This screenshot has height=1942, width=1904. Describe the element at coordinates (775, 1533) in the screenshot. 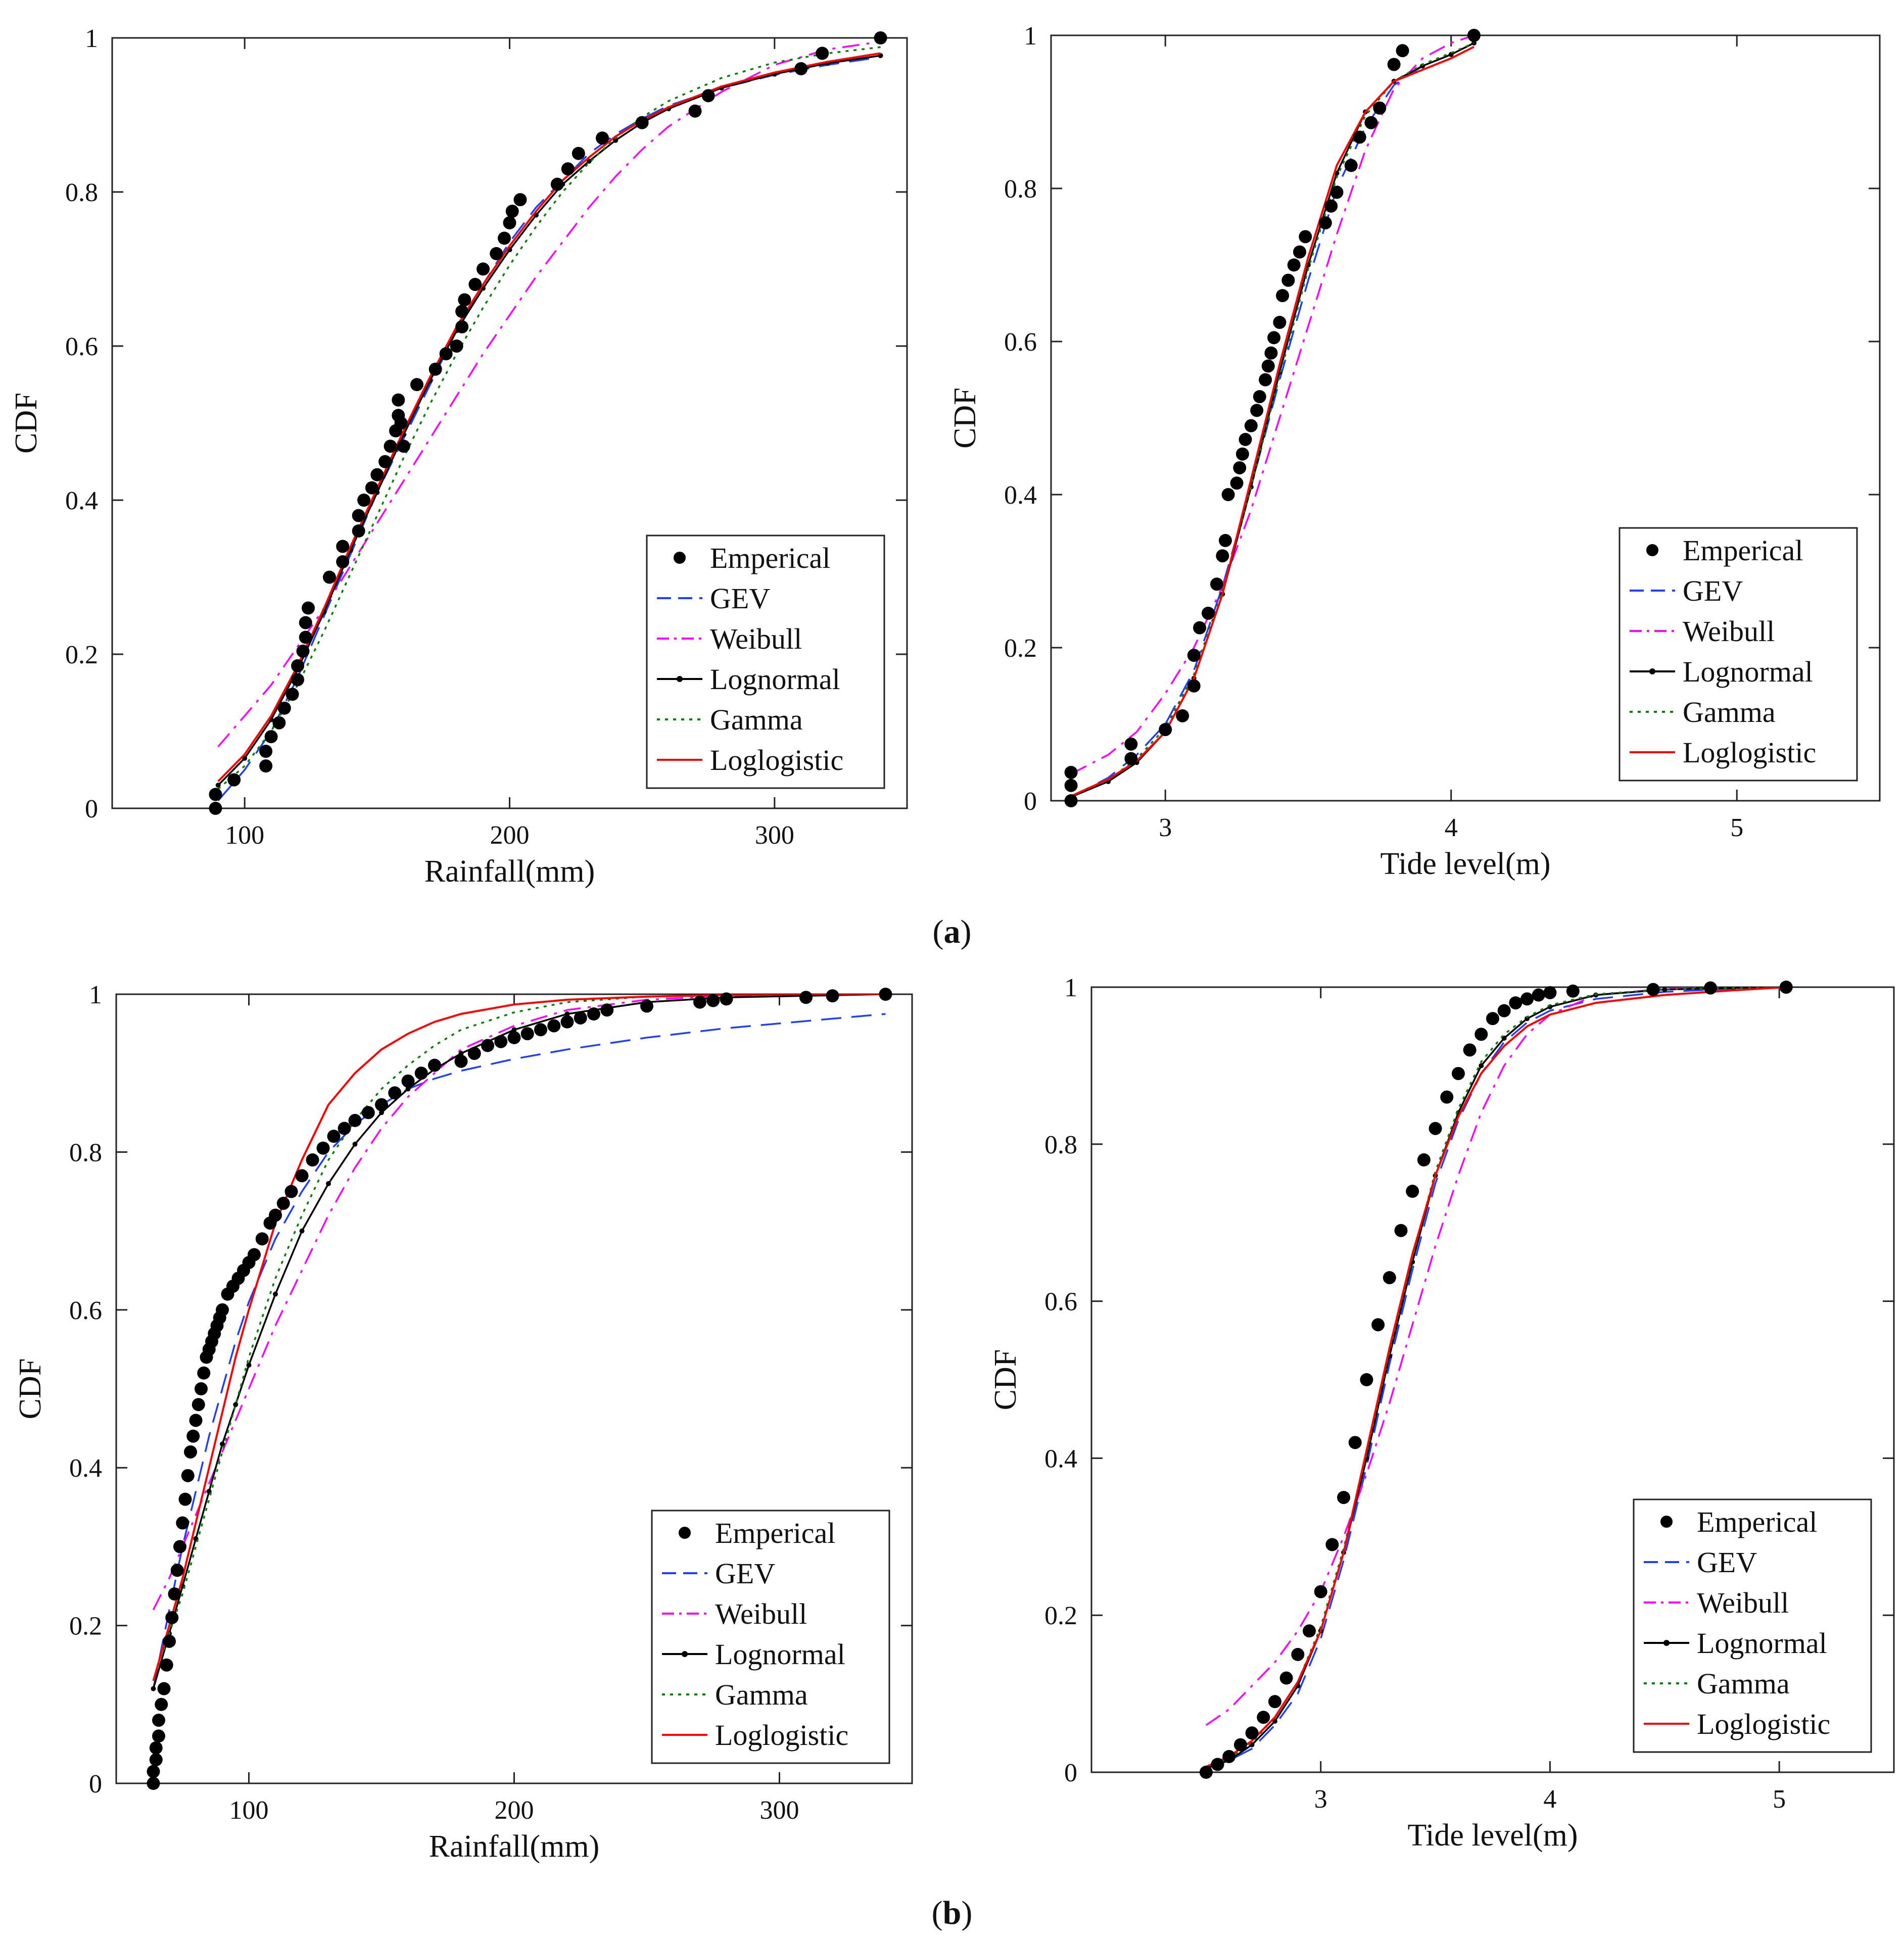

I see `legend-label-emperical: Emperical` at that location.